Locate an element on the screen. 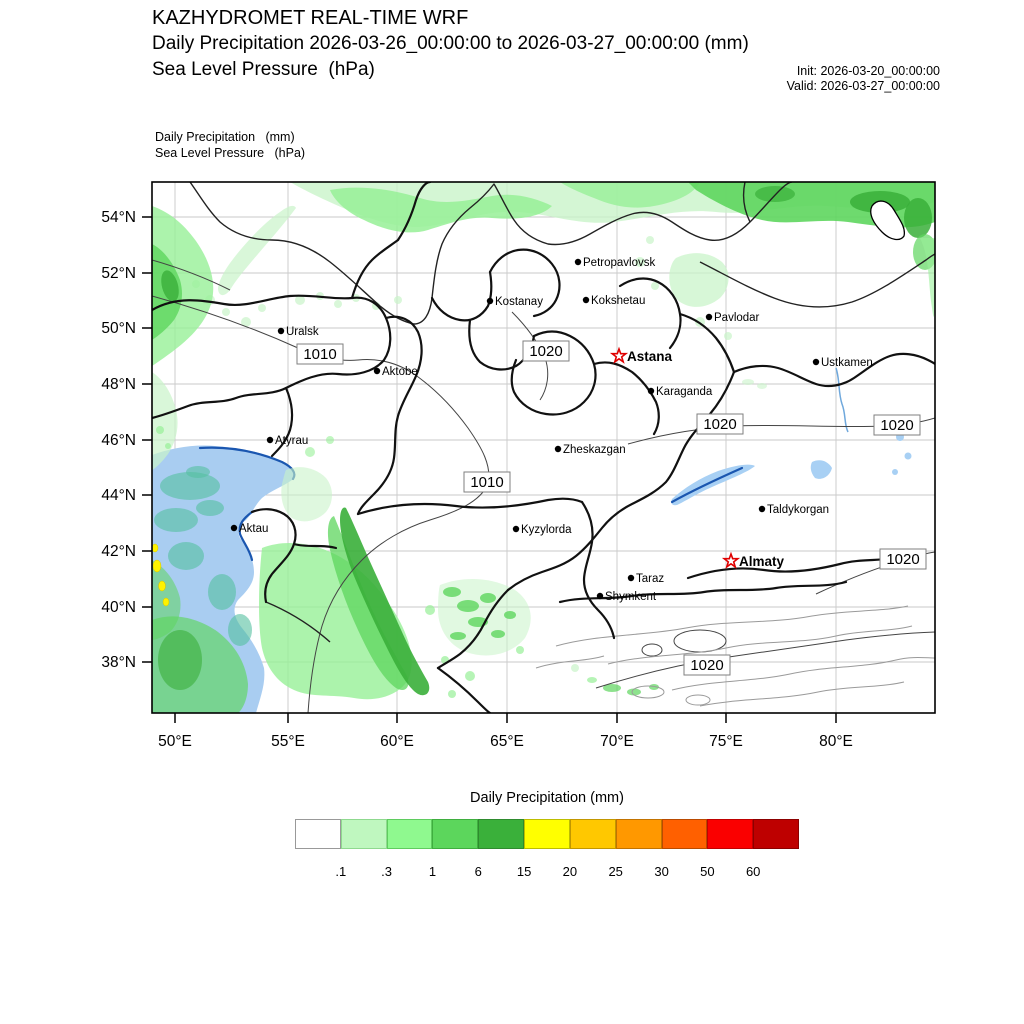 The width and height of the screenshot is (1024, 1024). city-marker: Kokshetau is located at coordinates (613, 301).